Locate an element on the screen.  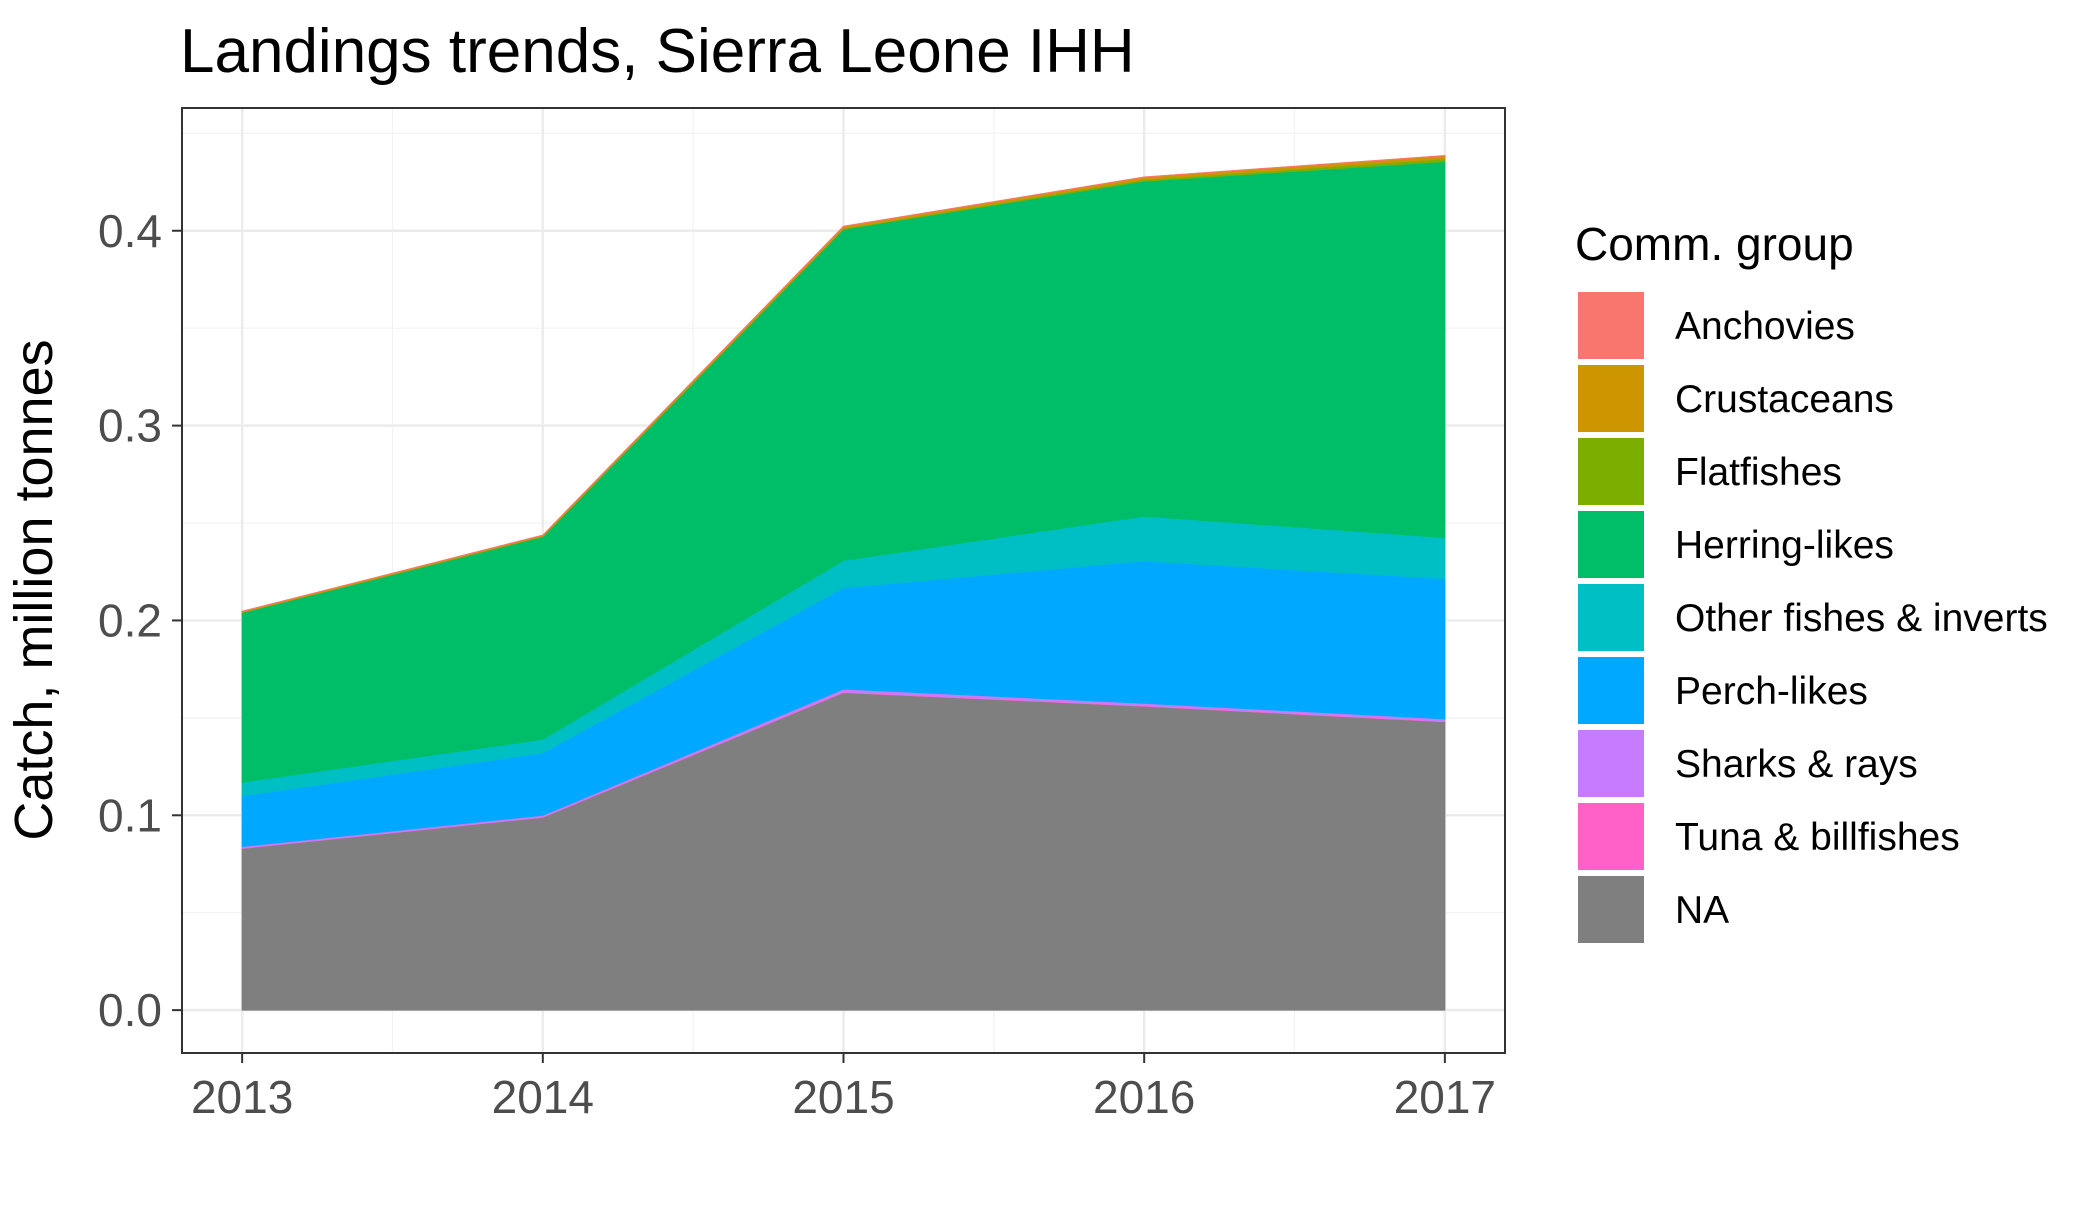
legend-swatch-other-fishes-inverts is located at coordinates (1611, 617).